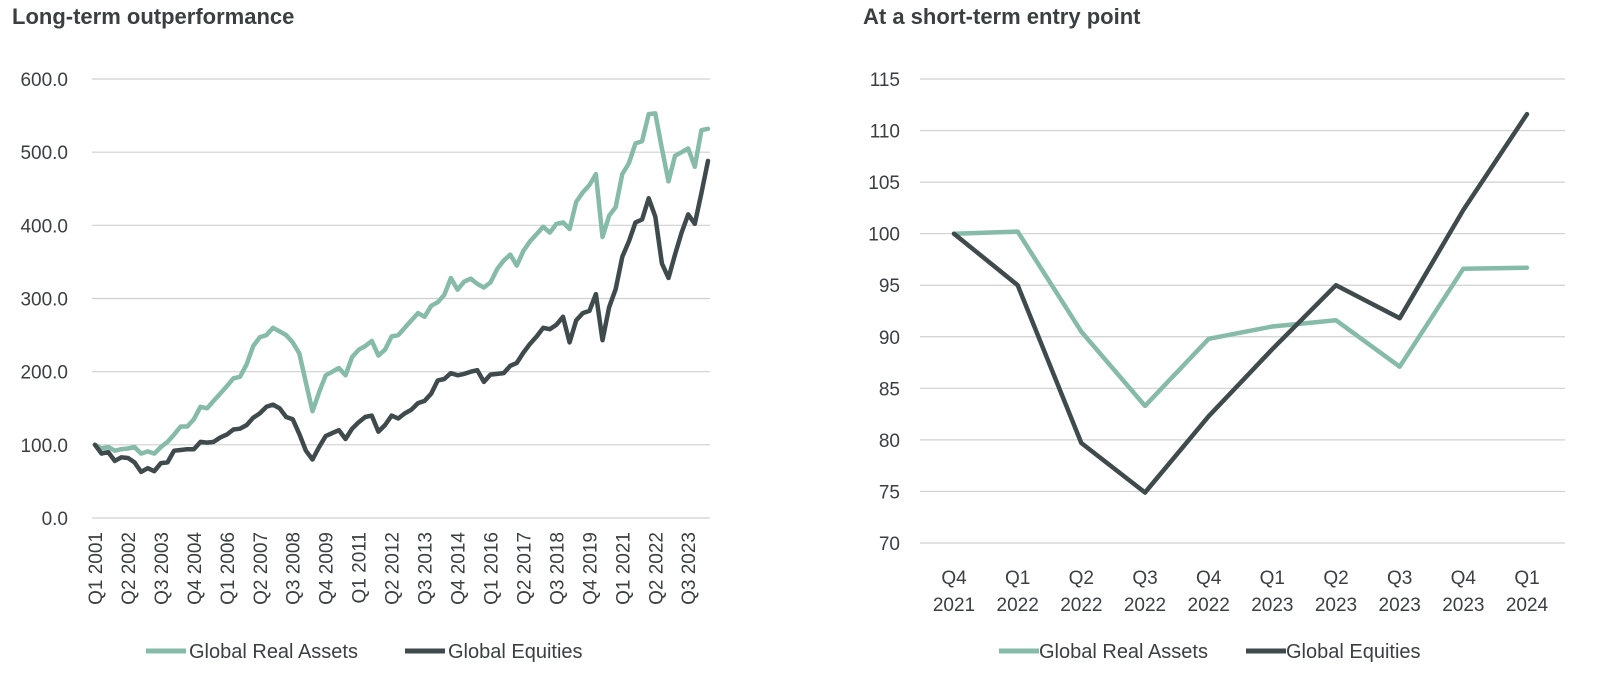 The image size is (1599, 683). I want to click on x-tick-label: Q3 2013, so click(426, 568).